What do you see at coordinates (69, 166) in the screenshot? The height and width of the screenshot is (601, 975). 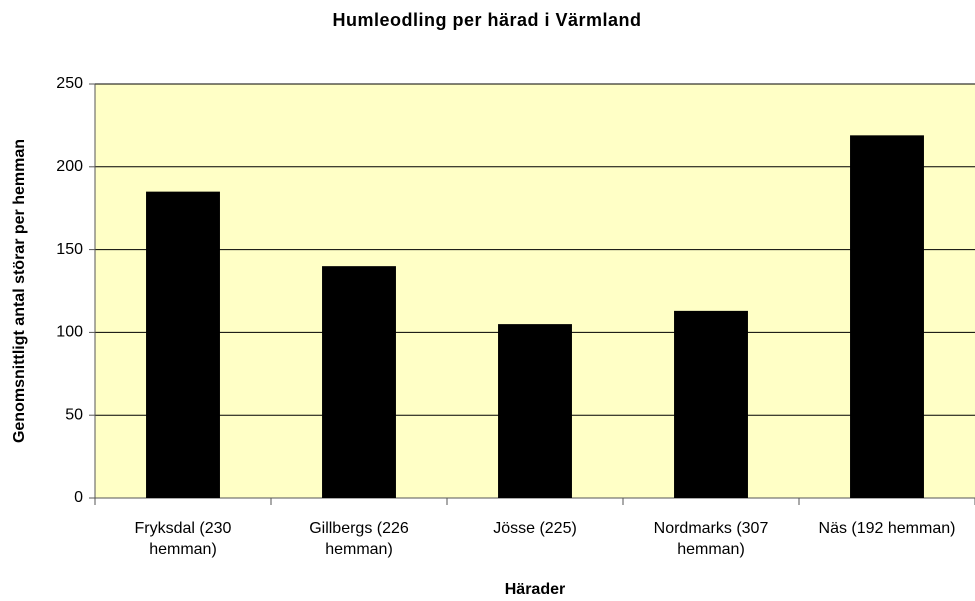 I see `y-tick-label: 200` at bounding box center [69, 166].